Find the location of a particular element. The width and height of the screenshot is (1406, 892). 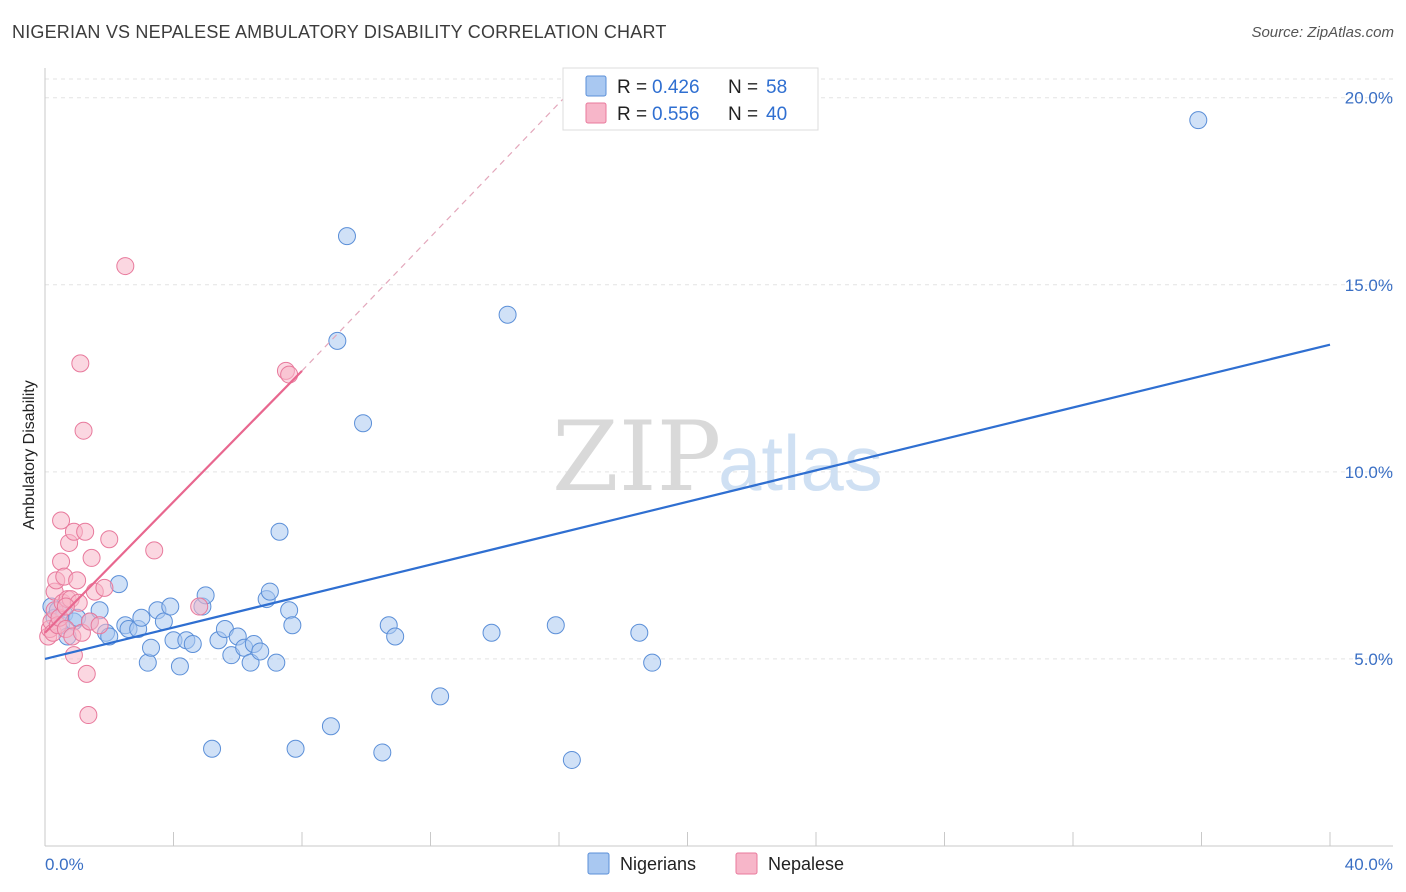

x-ticks is located at coordinates (687, 839).